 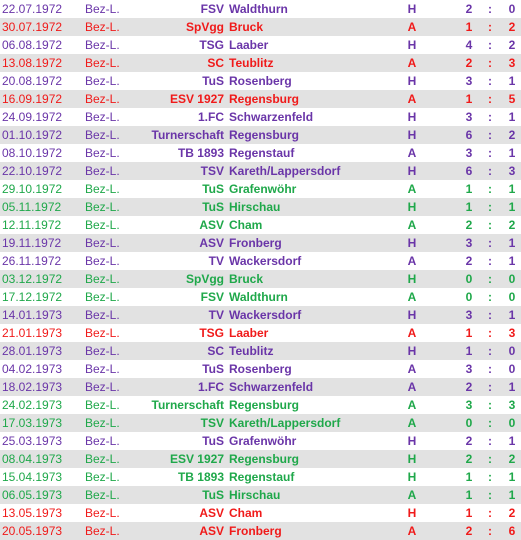 I want to click on home-goals: 4, so click(x=469, y=45).